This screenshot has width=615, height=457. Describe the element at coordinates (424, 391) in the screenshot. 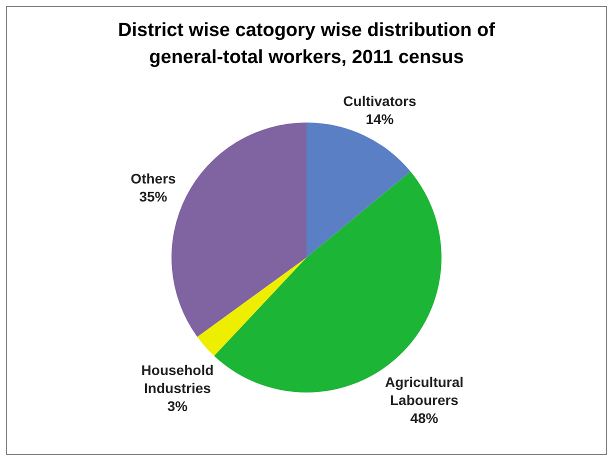

I see `slice-label: Agricultural Labourers` at that location.